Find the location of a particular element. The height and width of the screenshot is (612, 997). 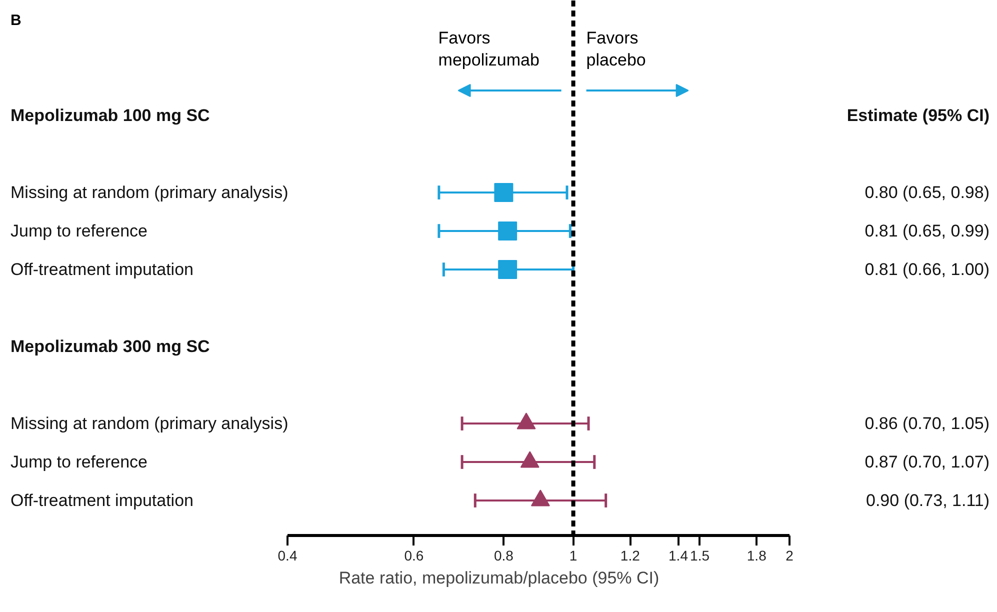

y2-tick-label: 0.80 (0.65, 0.98) is located at coordinates (927, 192).